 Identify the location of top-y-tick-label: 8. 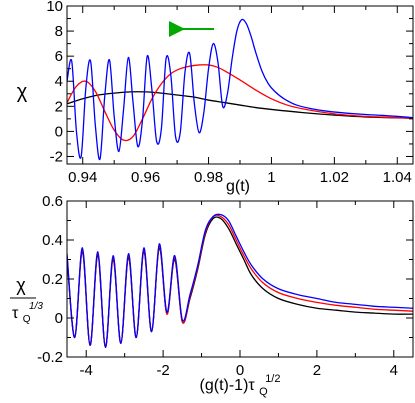
(59, 31).